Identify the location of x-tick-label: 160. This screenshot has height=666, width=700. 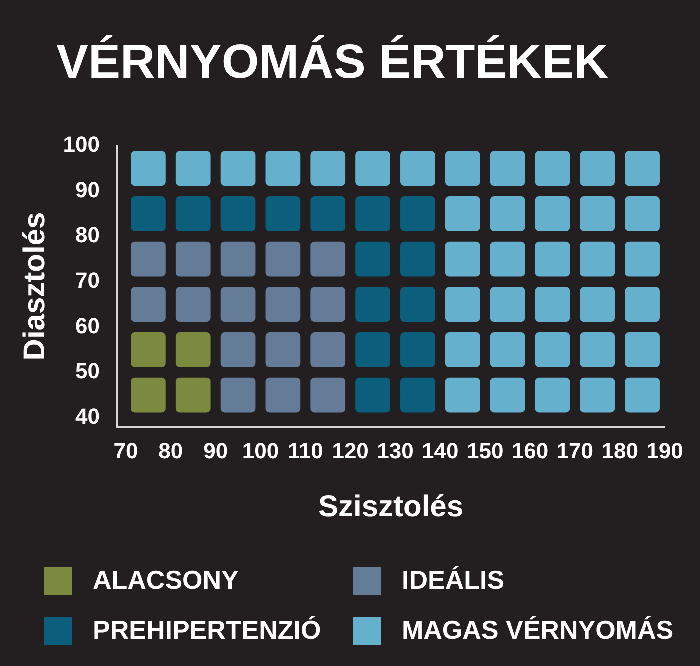
(530, 451).